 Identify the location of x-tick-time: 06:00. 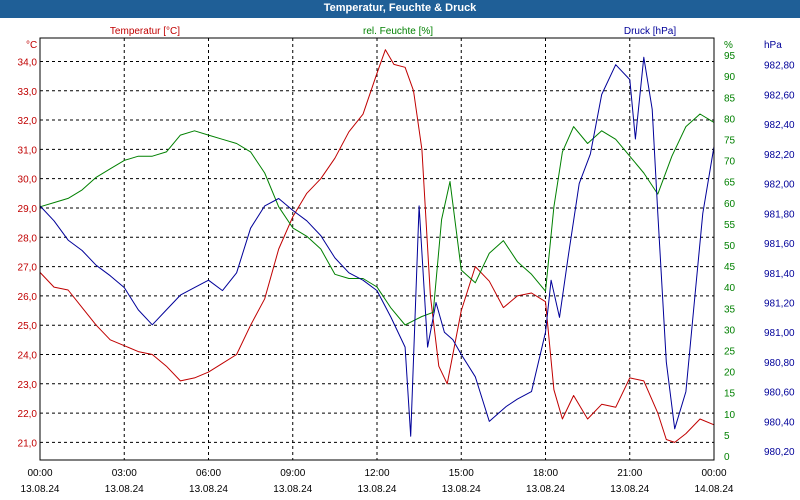
(208, 473).